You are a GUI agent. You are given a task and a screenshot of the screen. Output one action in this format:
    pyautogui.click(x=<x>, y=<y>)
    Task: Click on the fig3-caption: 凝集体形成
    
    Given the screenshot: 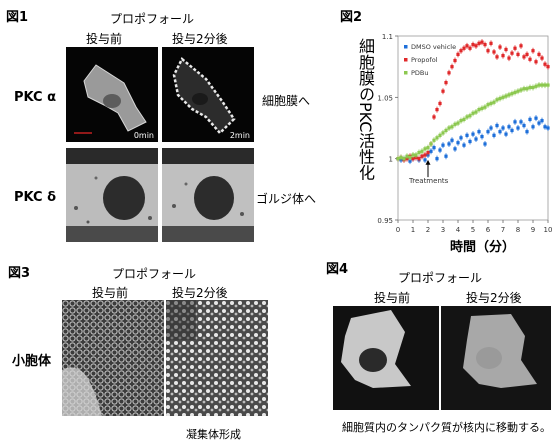 What is the action you would take?
    pyautogui.click(x=213, y=434)
    